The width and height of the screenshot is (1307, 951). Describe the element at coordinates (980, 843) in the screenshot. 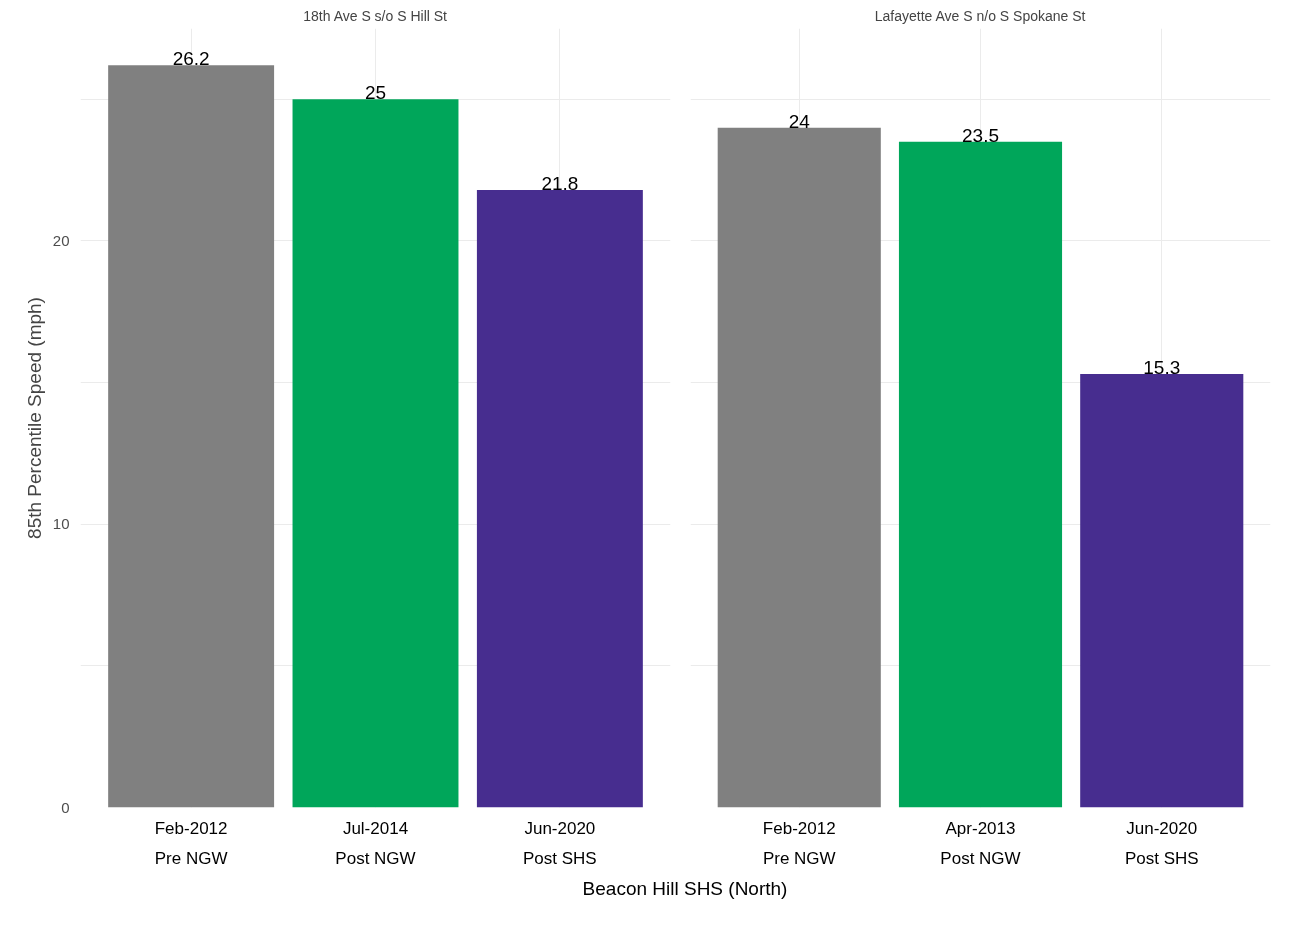

I see `x-tick-label: Apr-2013 Post NGW` at that location.